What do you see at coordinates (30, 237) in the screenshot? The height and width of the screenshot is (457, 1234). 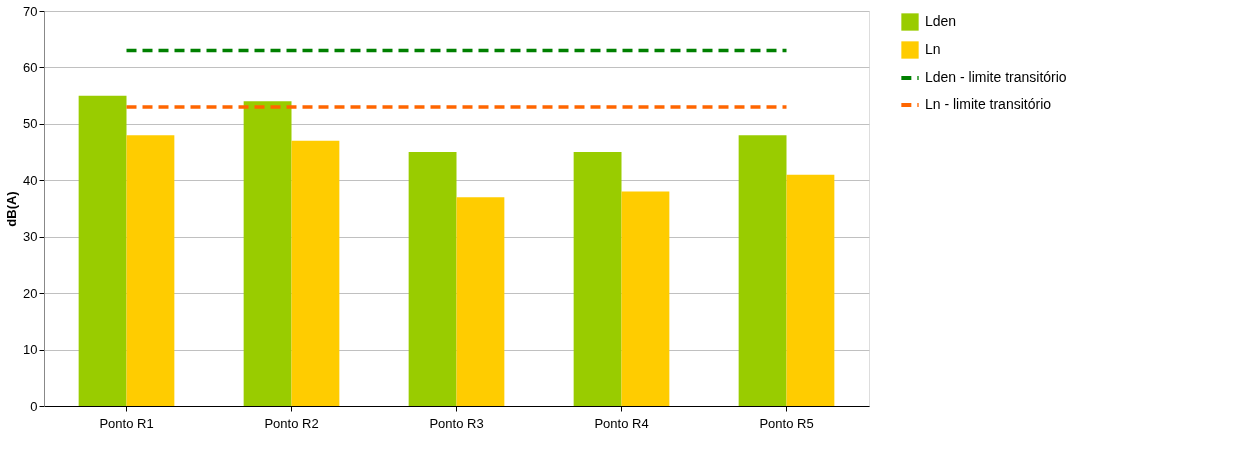 I see `y-tick-label: 30` at bounding box center [30, 237].